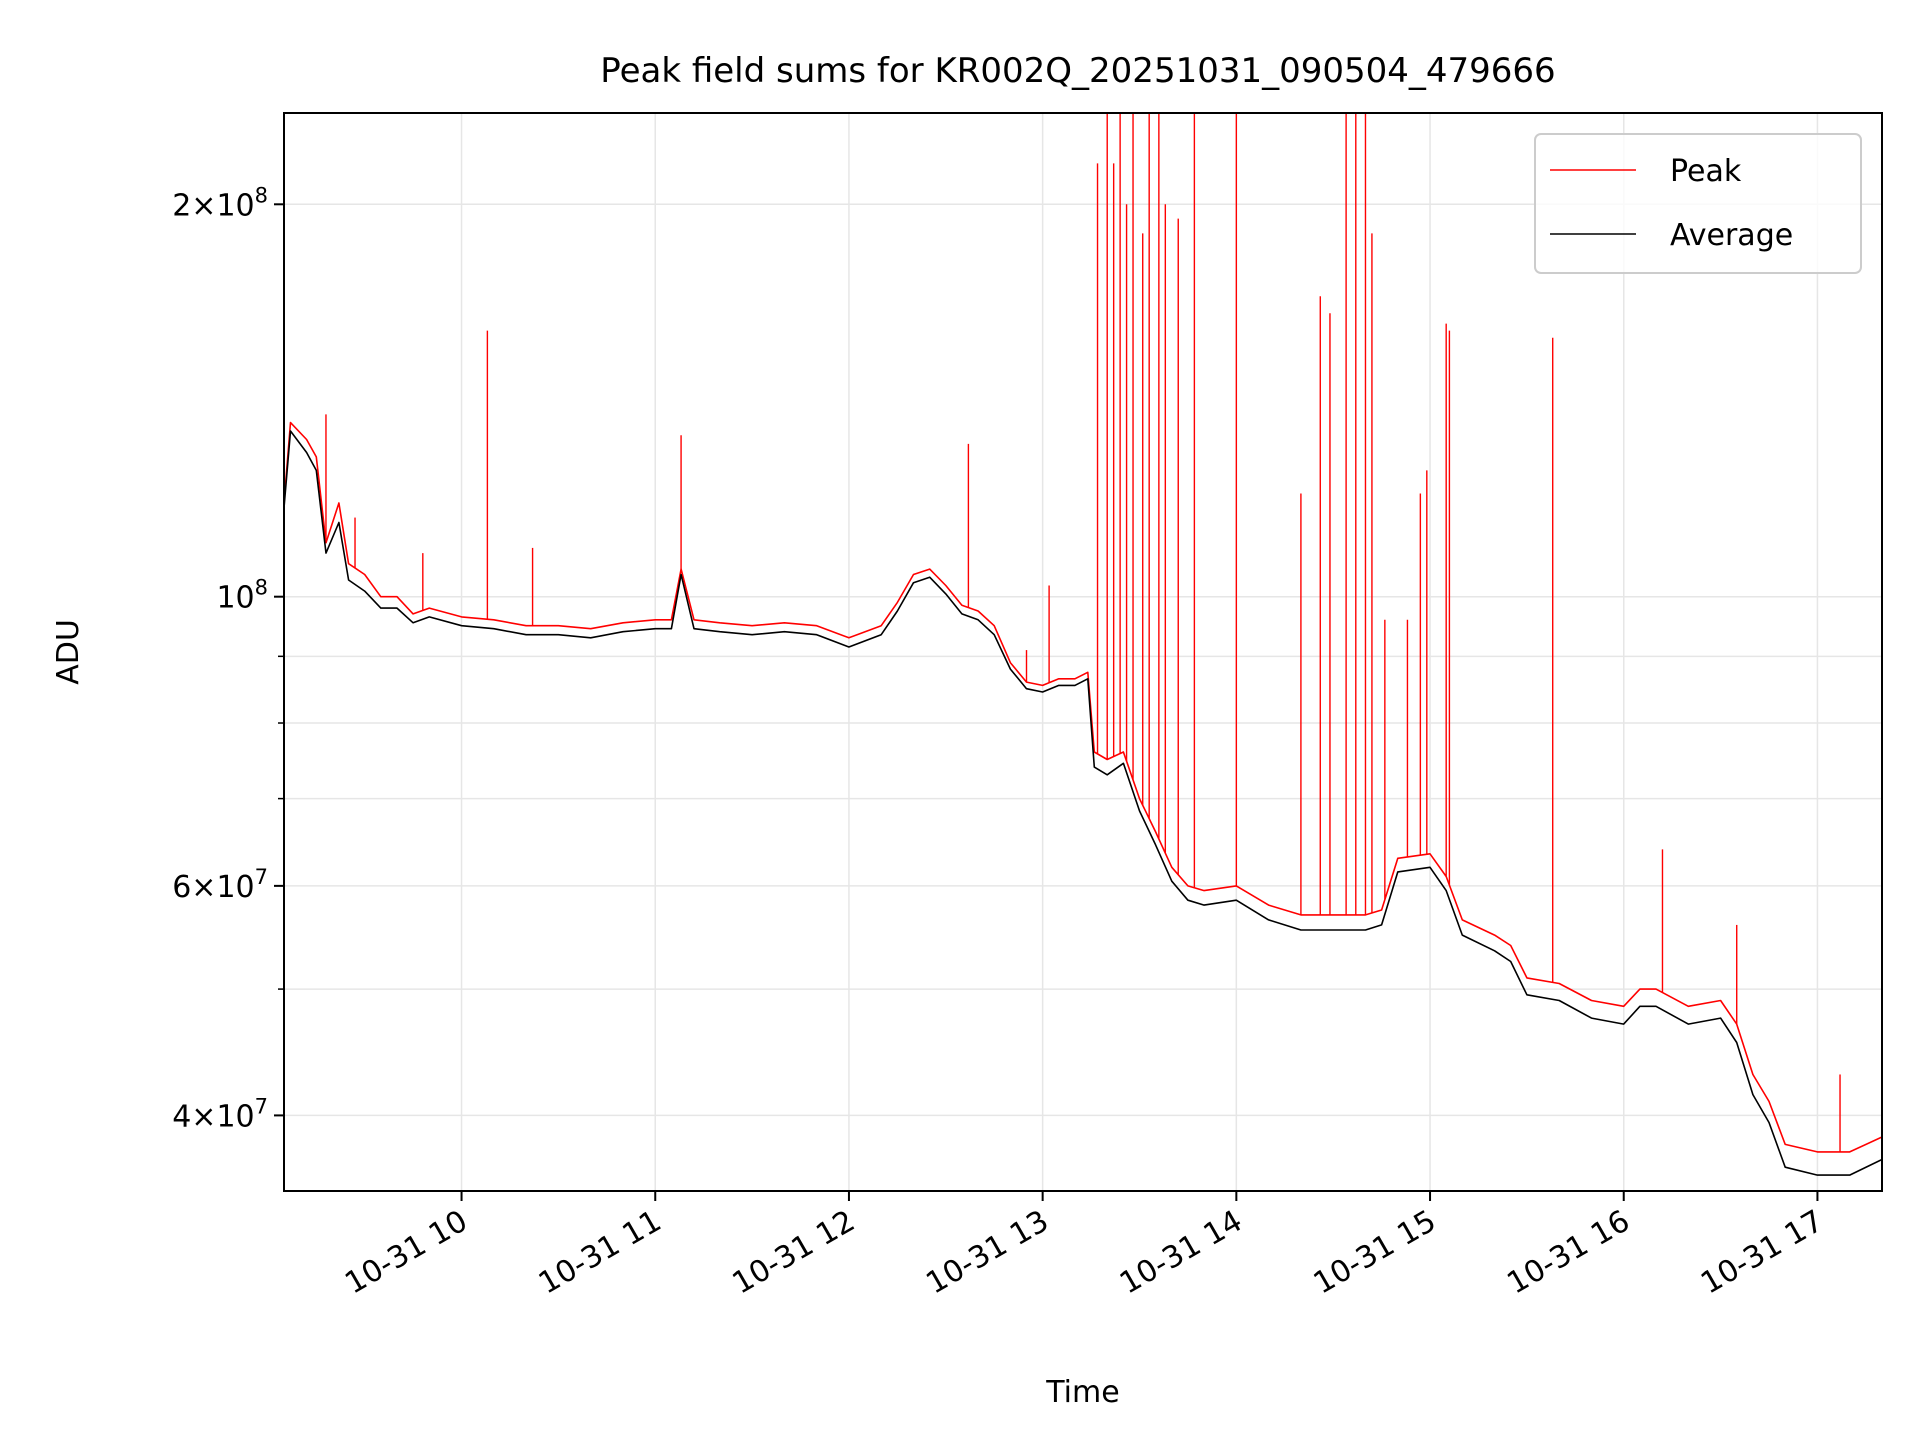 The height and width of the screenshot is (1440, 1920). What do you see at coordinates (68, 652) in the screenshot?
I see `y-axis-label: ADU` at bounding box center [68, 652].